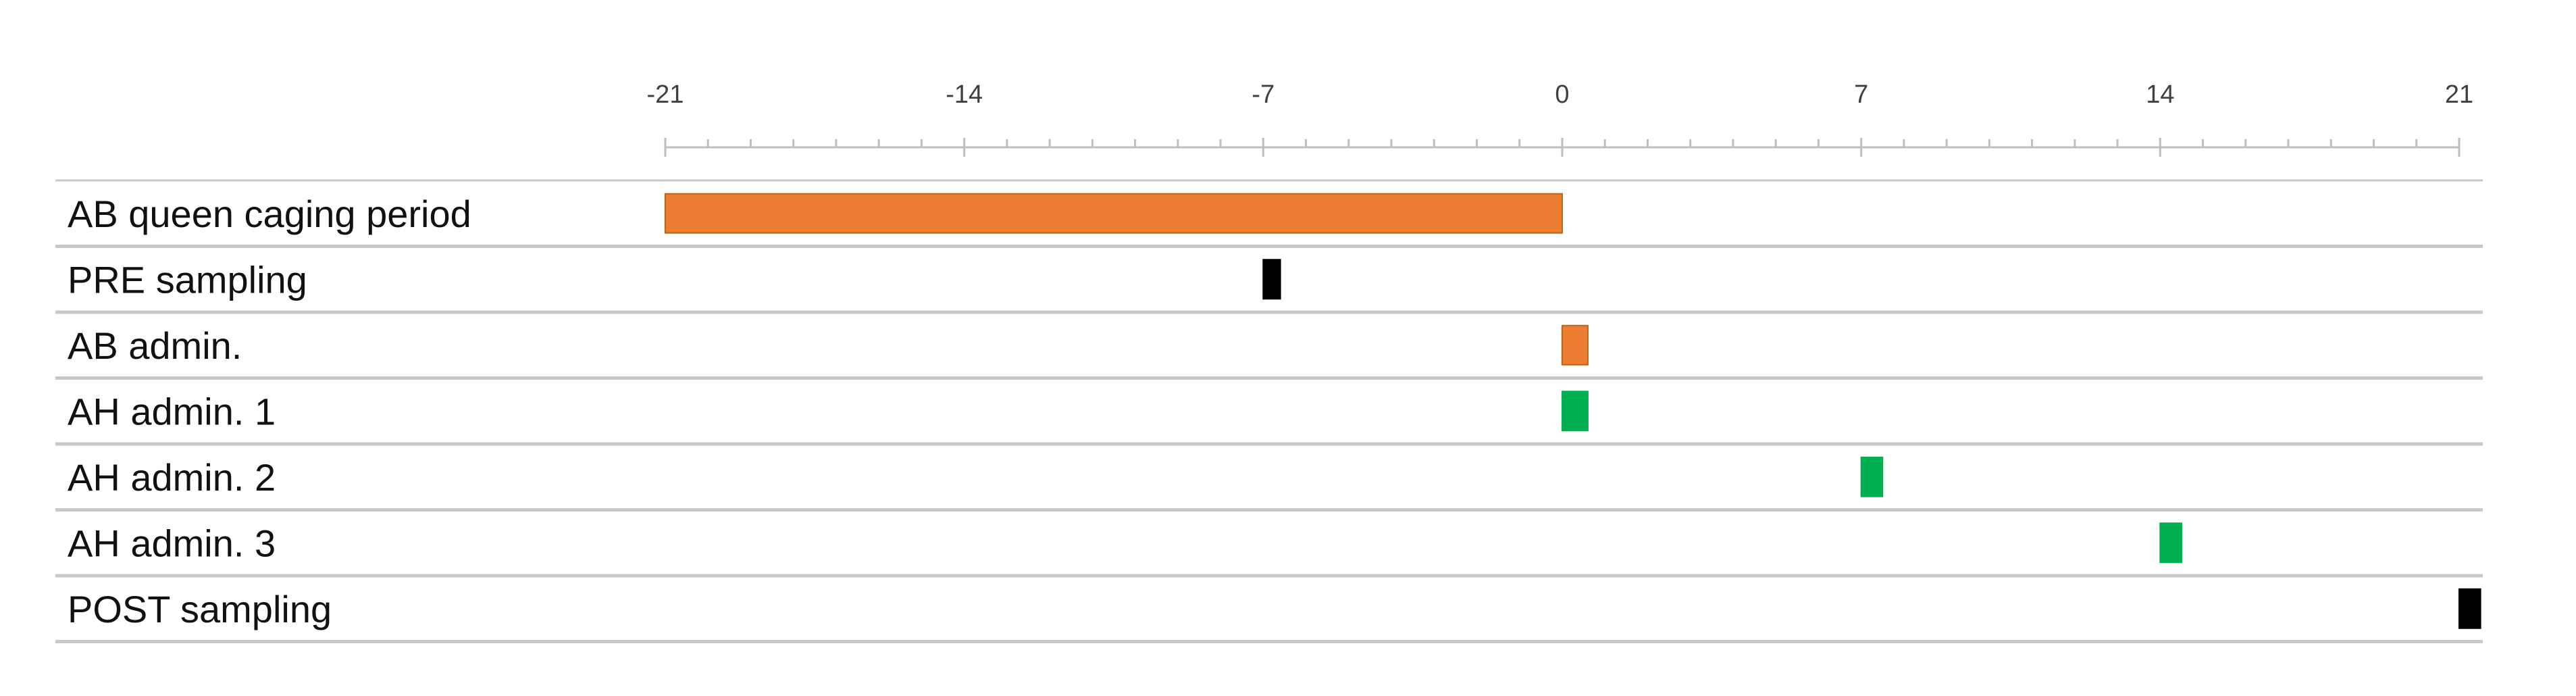 The width and height of the screenshot is (2576, 696). What do you see at coordinates (172, 477) in the screenshot?
I see `row-label: AH admin. 2` at bounding box center [172, 477].